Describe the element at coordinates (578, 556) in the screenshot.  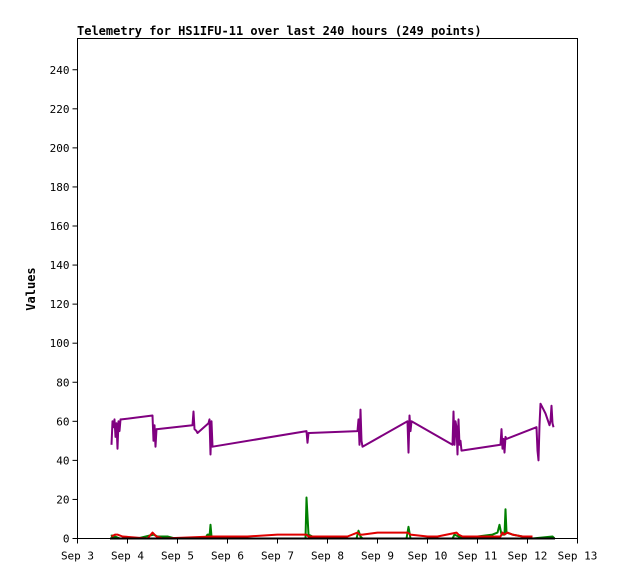
I see `x-tick-label: Sep 13` at that location.